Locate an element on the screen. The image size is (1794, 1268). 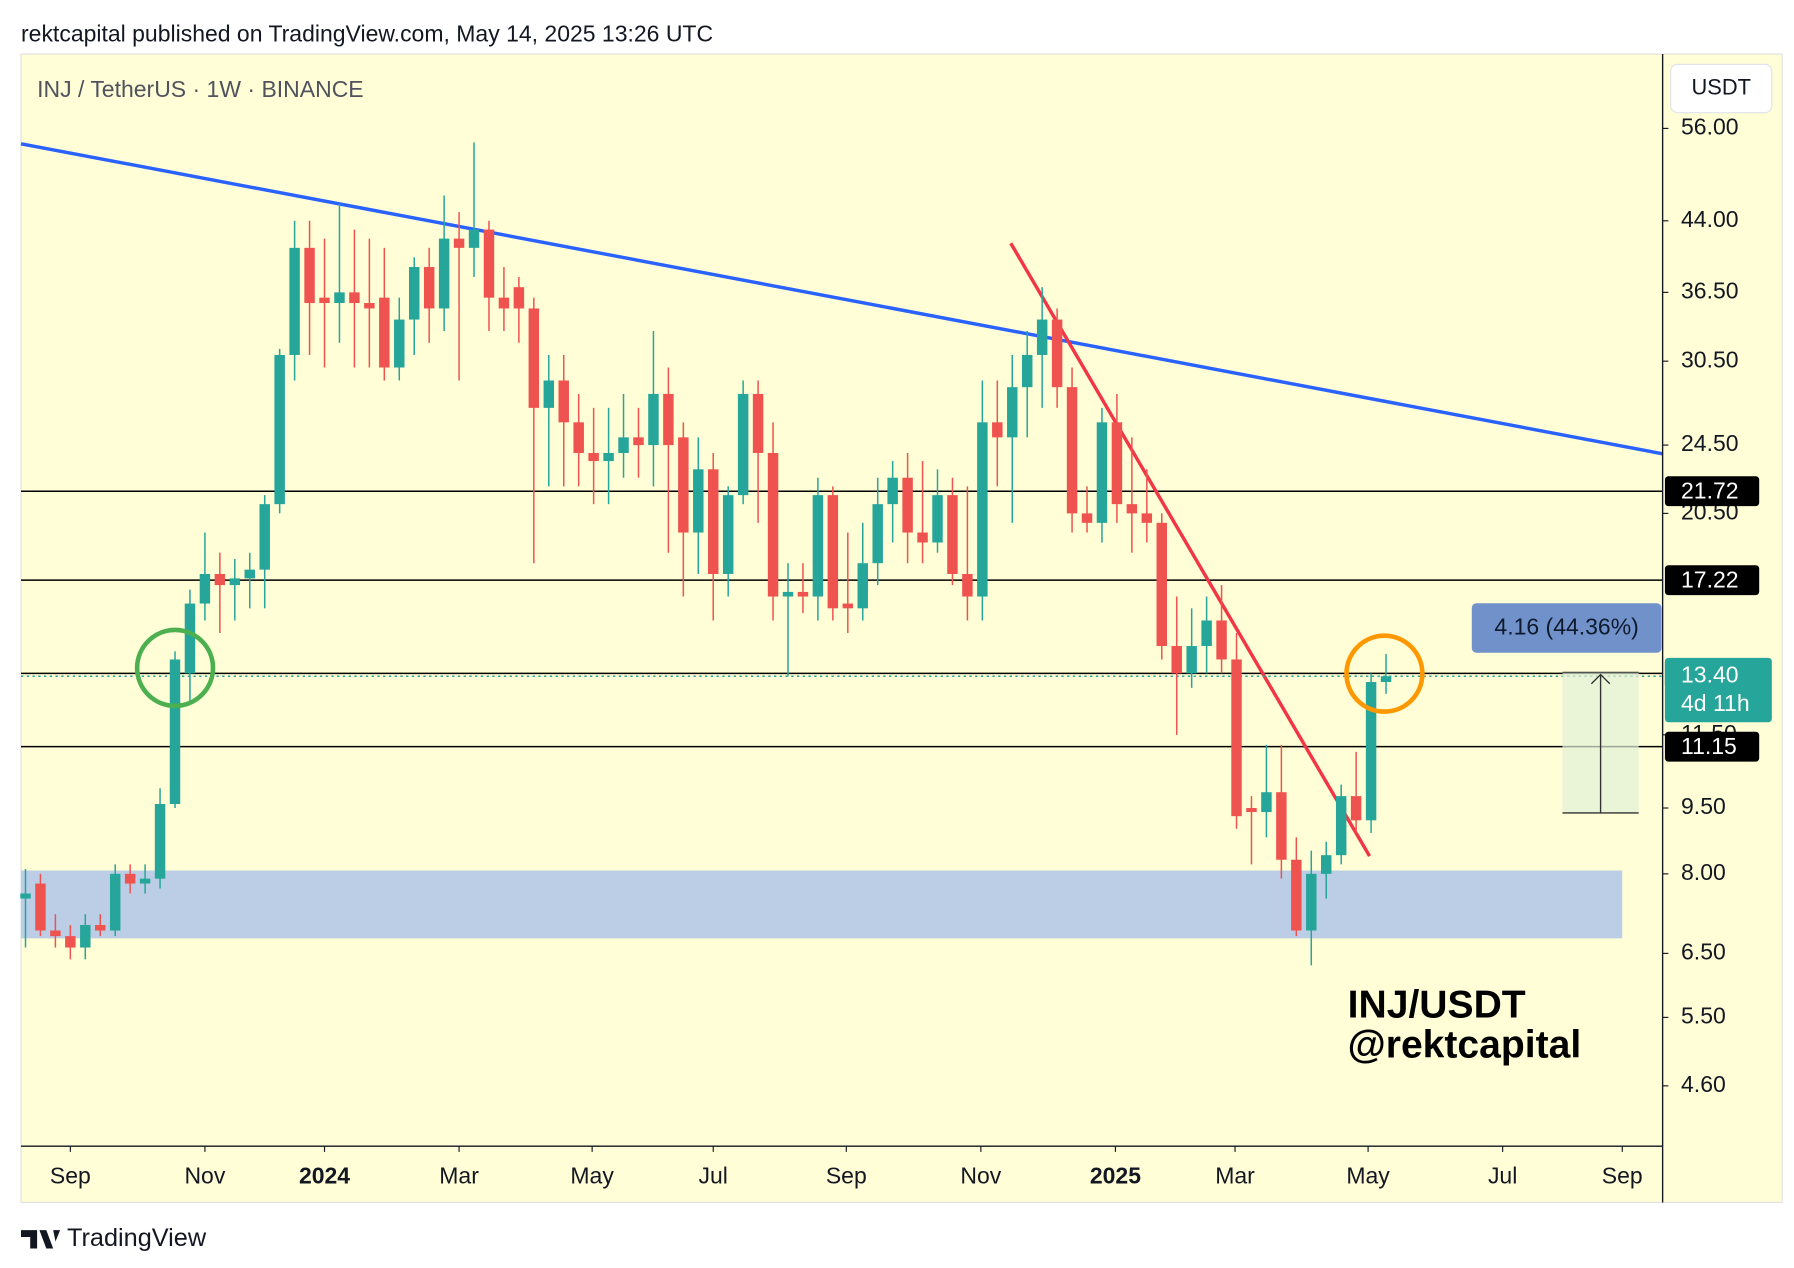
y-tick-label: 36.50 is located at coordinates (1710, 290).